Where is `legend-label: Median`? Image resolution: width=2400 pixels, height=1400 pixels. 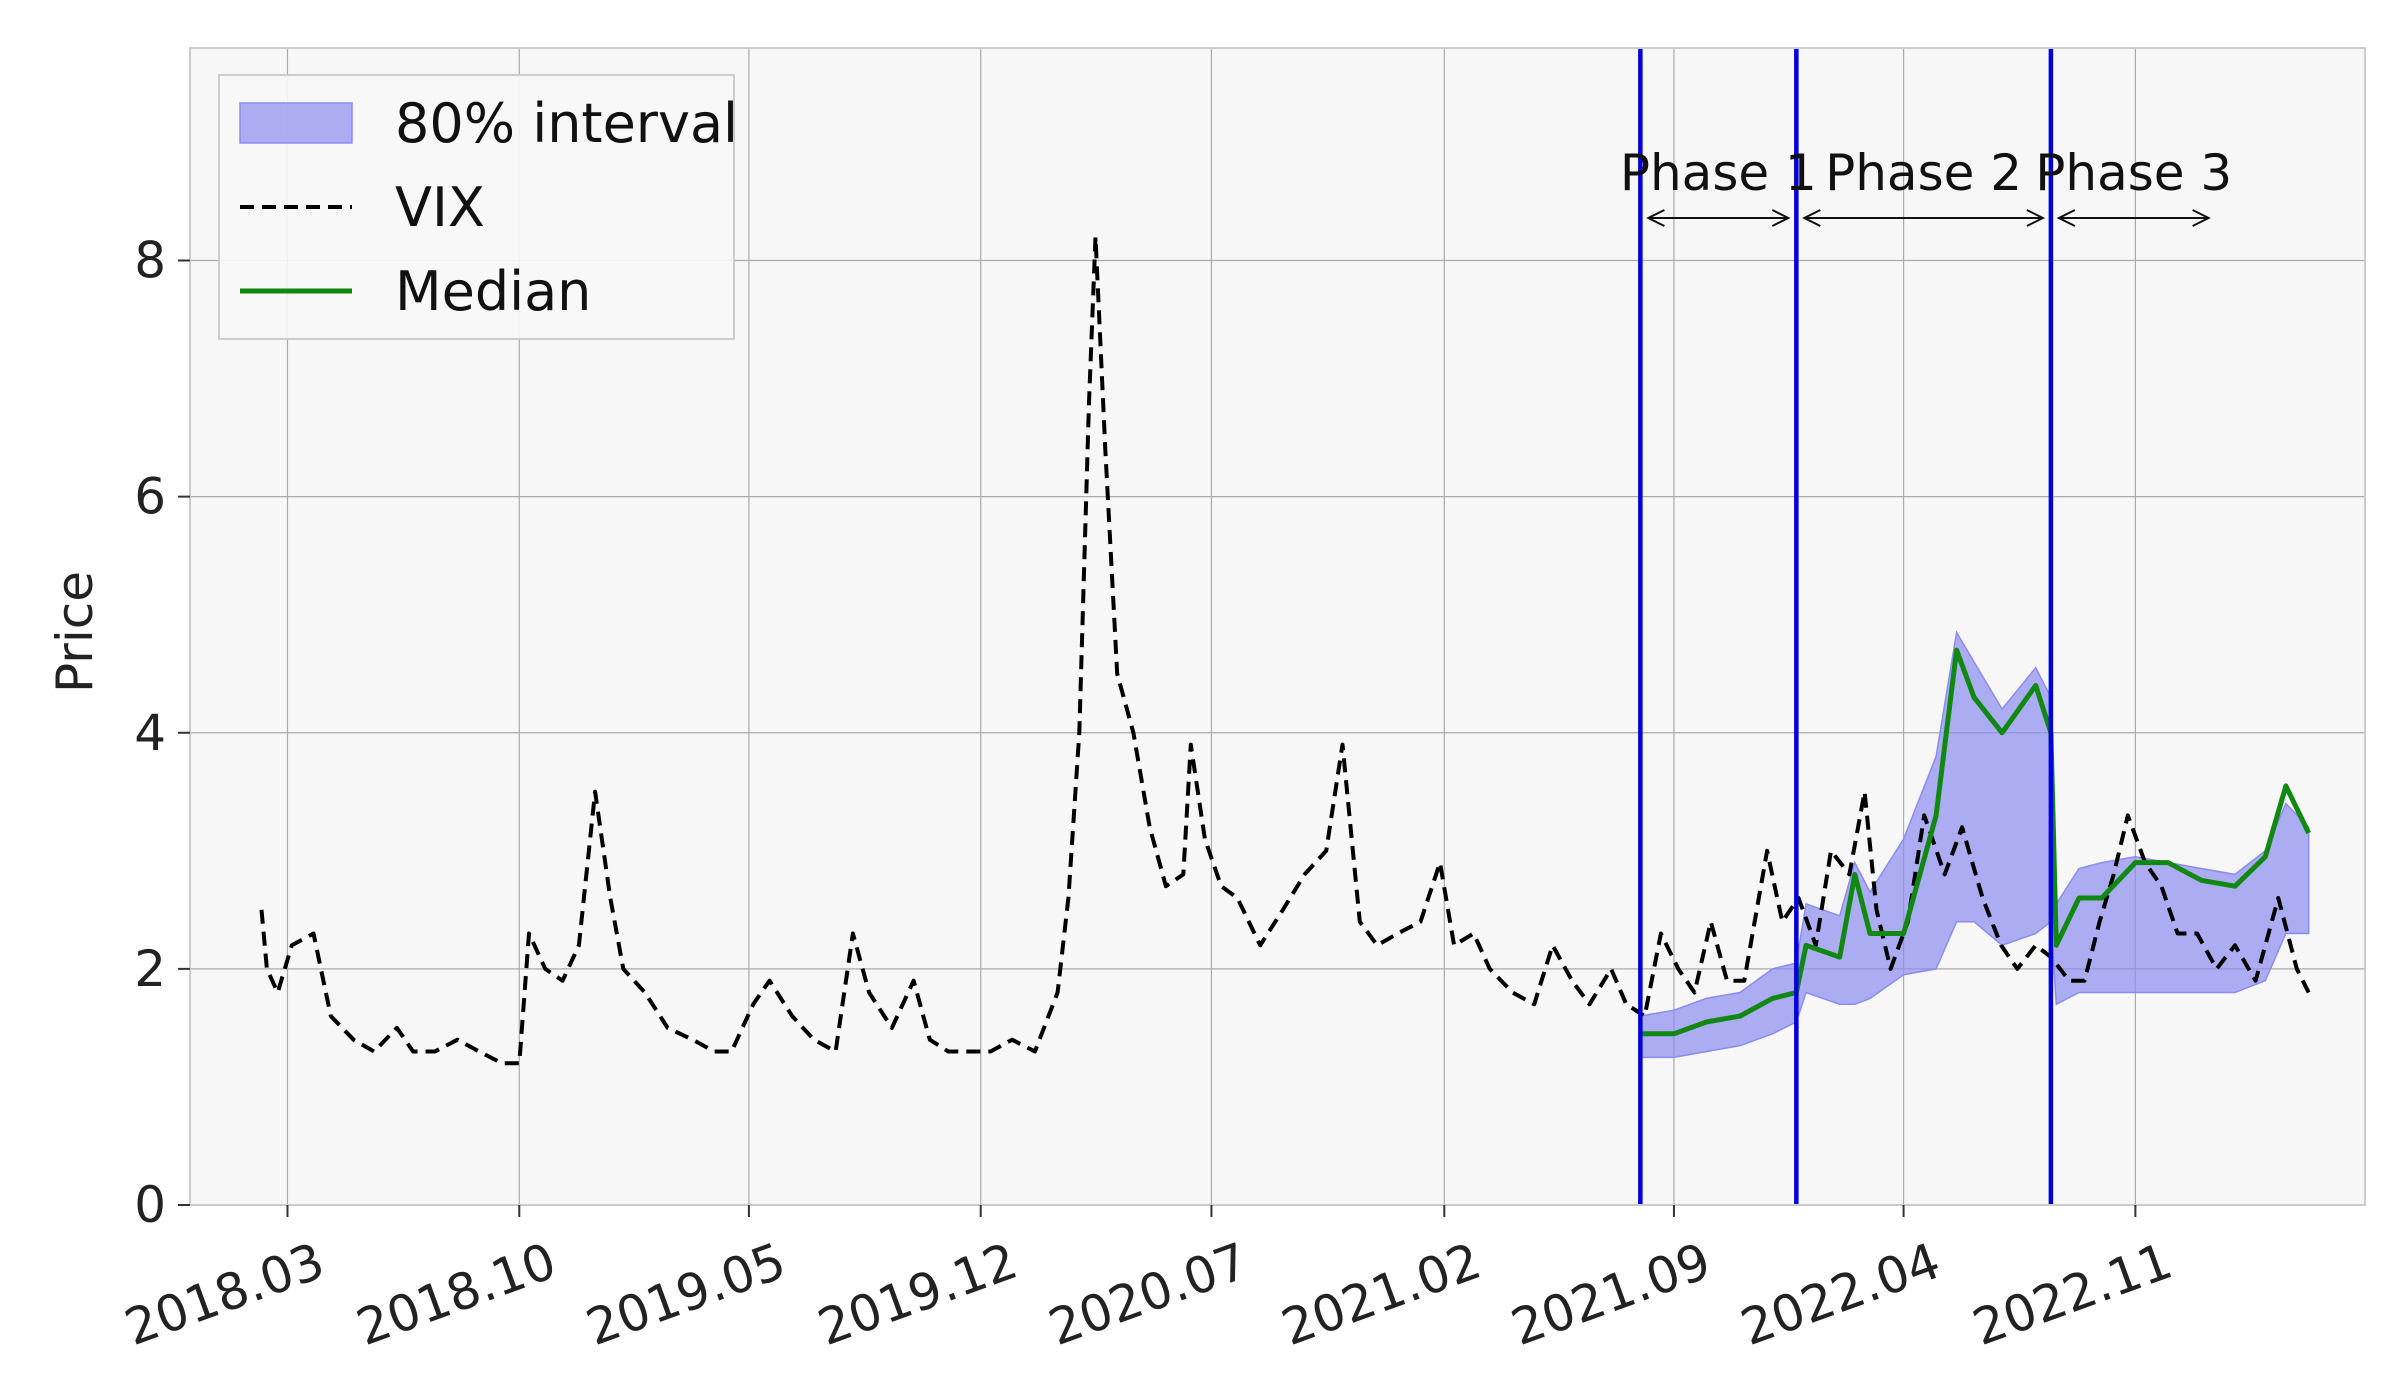 legend-label: Median is located at coordinates (493, 291).